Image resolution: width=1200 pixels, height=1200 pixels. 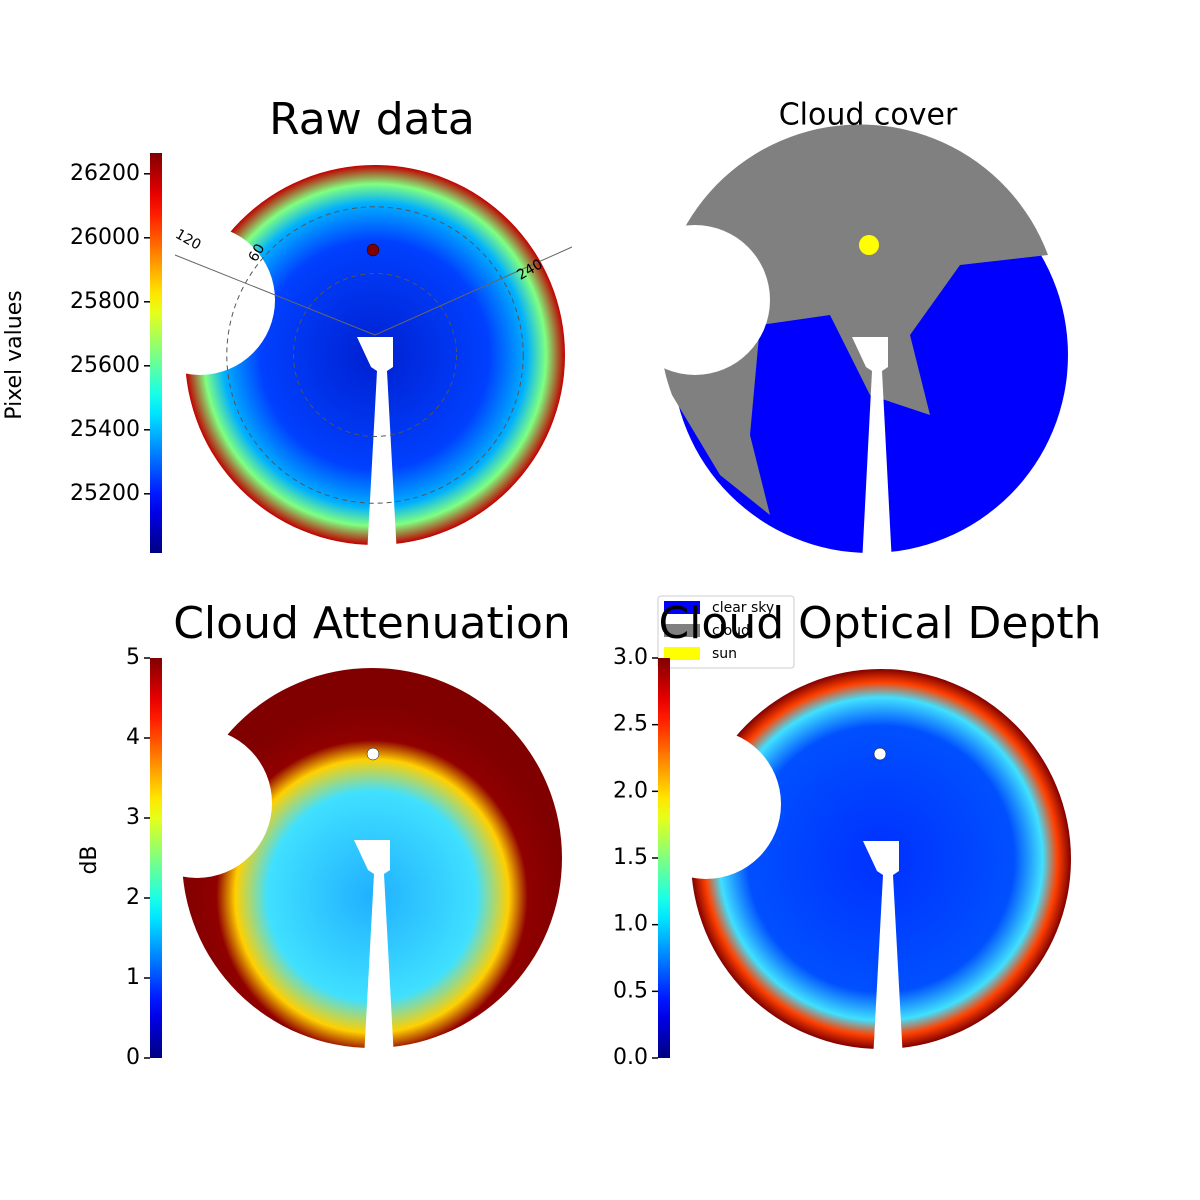 What do you see at coordinates (630, 1057) in the screenshot?
I see `colorbar-tick-label: 0.0` at bounding box center [630, 1057].